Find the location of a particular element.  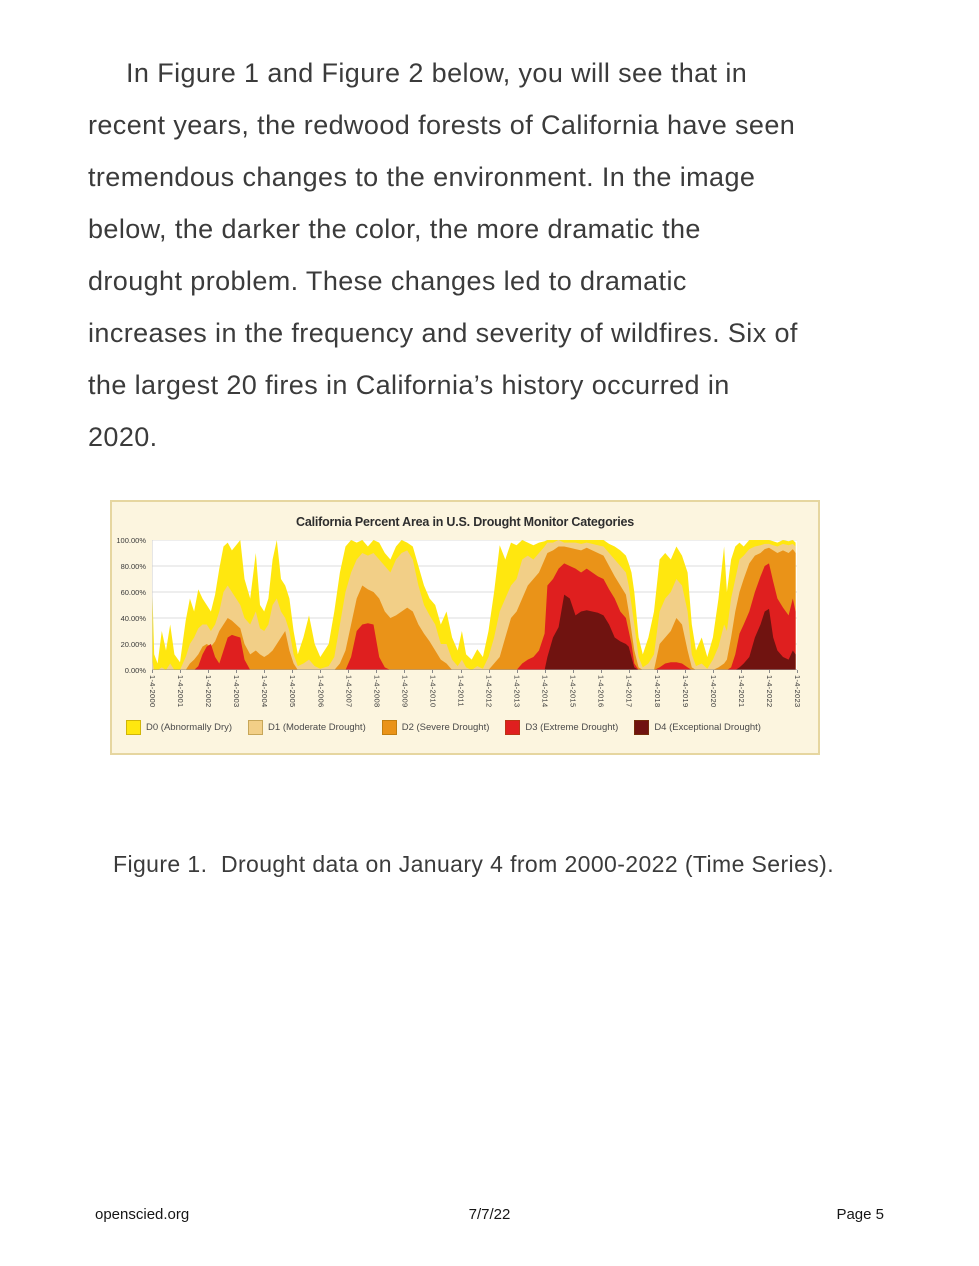

page-footer: openscied.org 7/7/22 Page 5 is located at coordinates (489, 1217).